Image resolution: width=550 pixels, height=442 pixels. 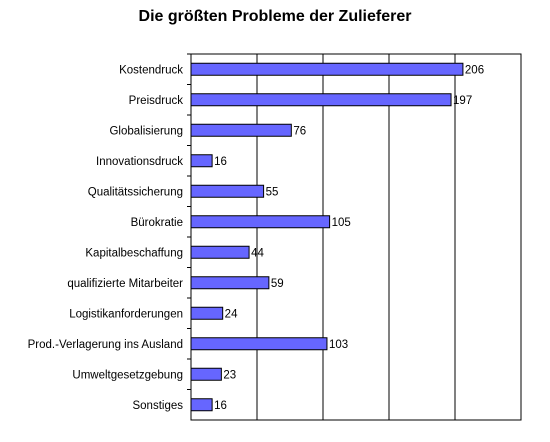 What do you see at coordinates (474, 70) in the screenshot?
I see `value-label: 206` at bounding box center [474, 70].